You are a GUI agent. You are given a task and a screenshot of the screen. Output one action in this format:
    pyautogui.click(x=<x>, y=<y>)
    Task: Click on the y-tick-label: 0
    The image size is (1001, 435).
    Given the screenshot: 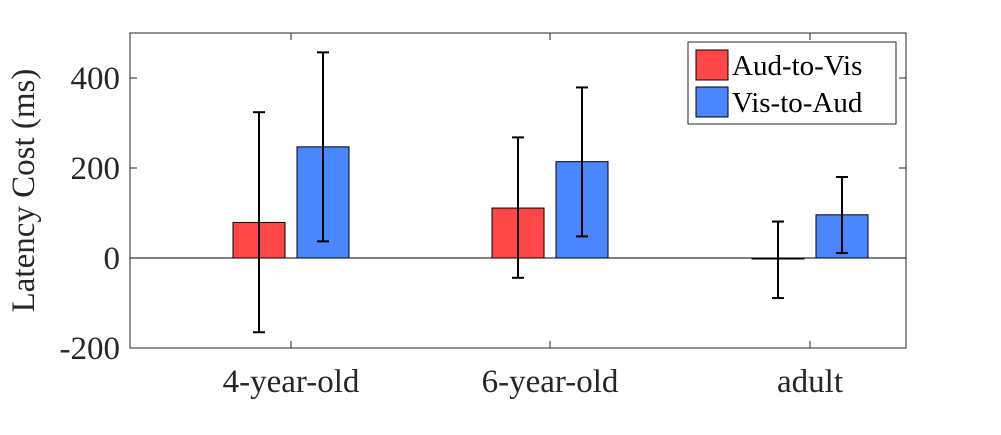 What is the action you would take?
    pyautogui.click(x=112, y=259)
    